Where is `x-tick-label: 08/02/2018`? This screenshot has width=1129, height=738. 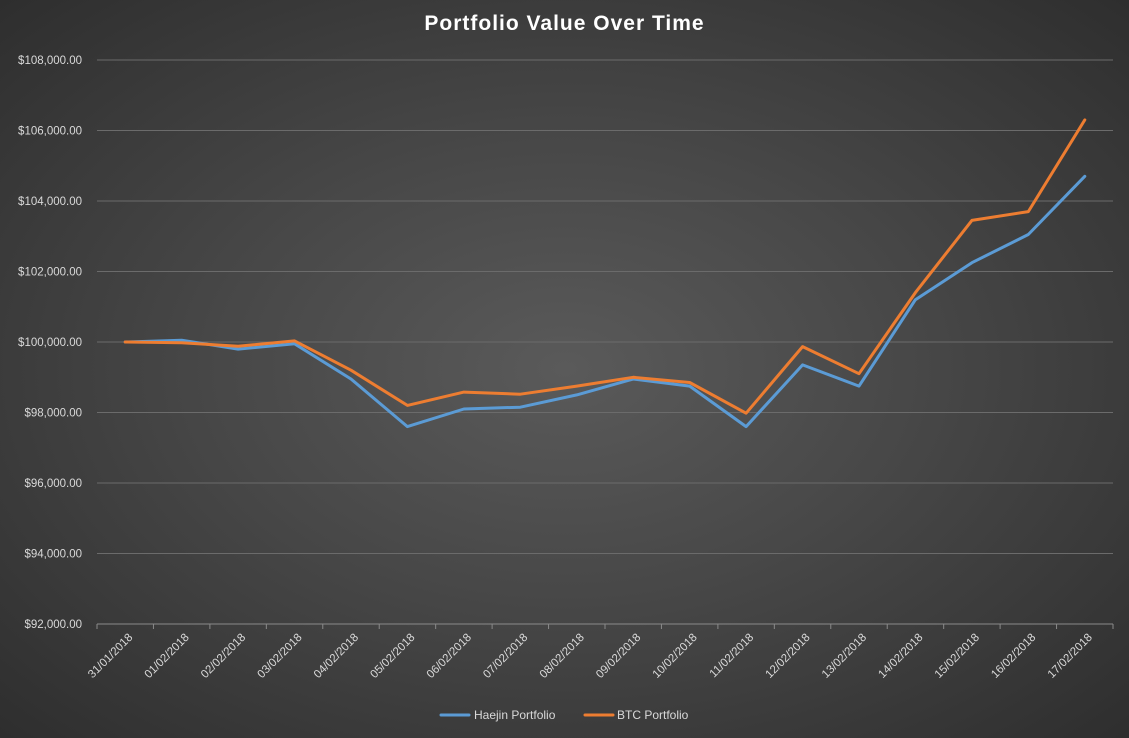
x-tick-label: 08/02/2018 is located at coordinates (562, 656).